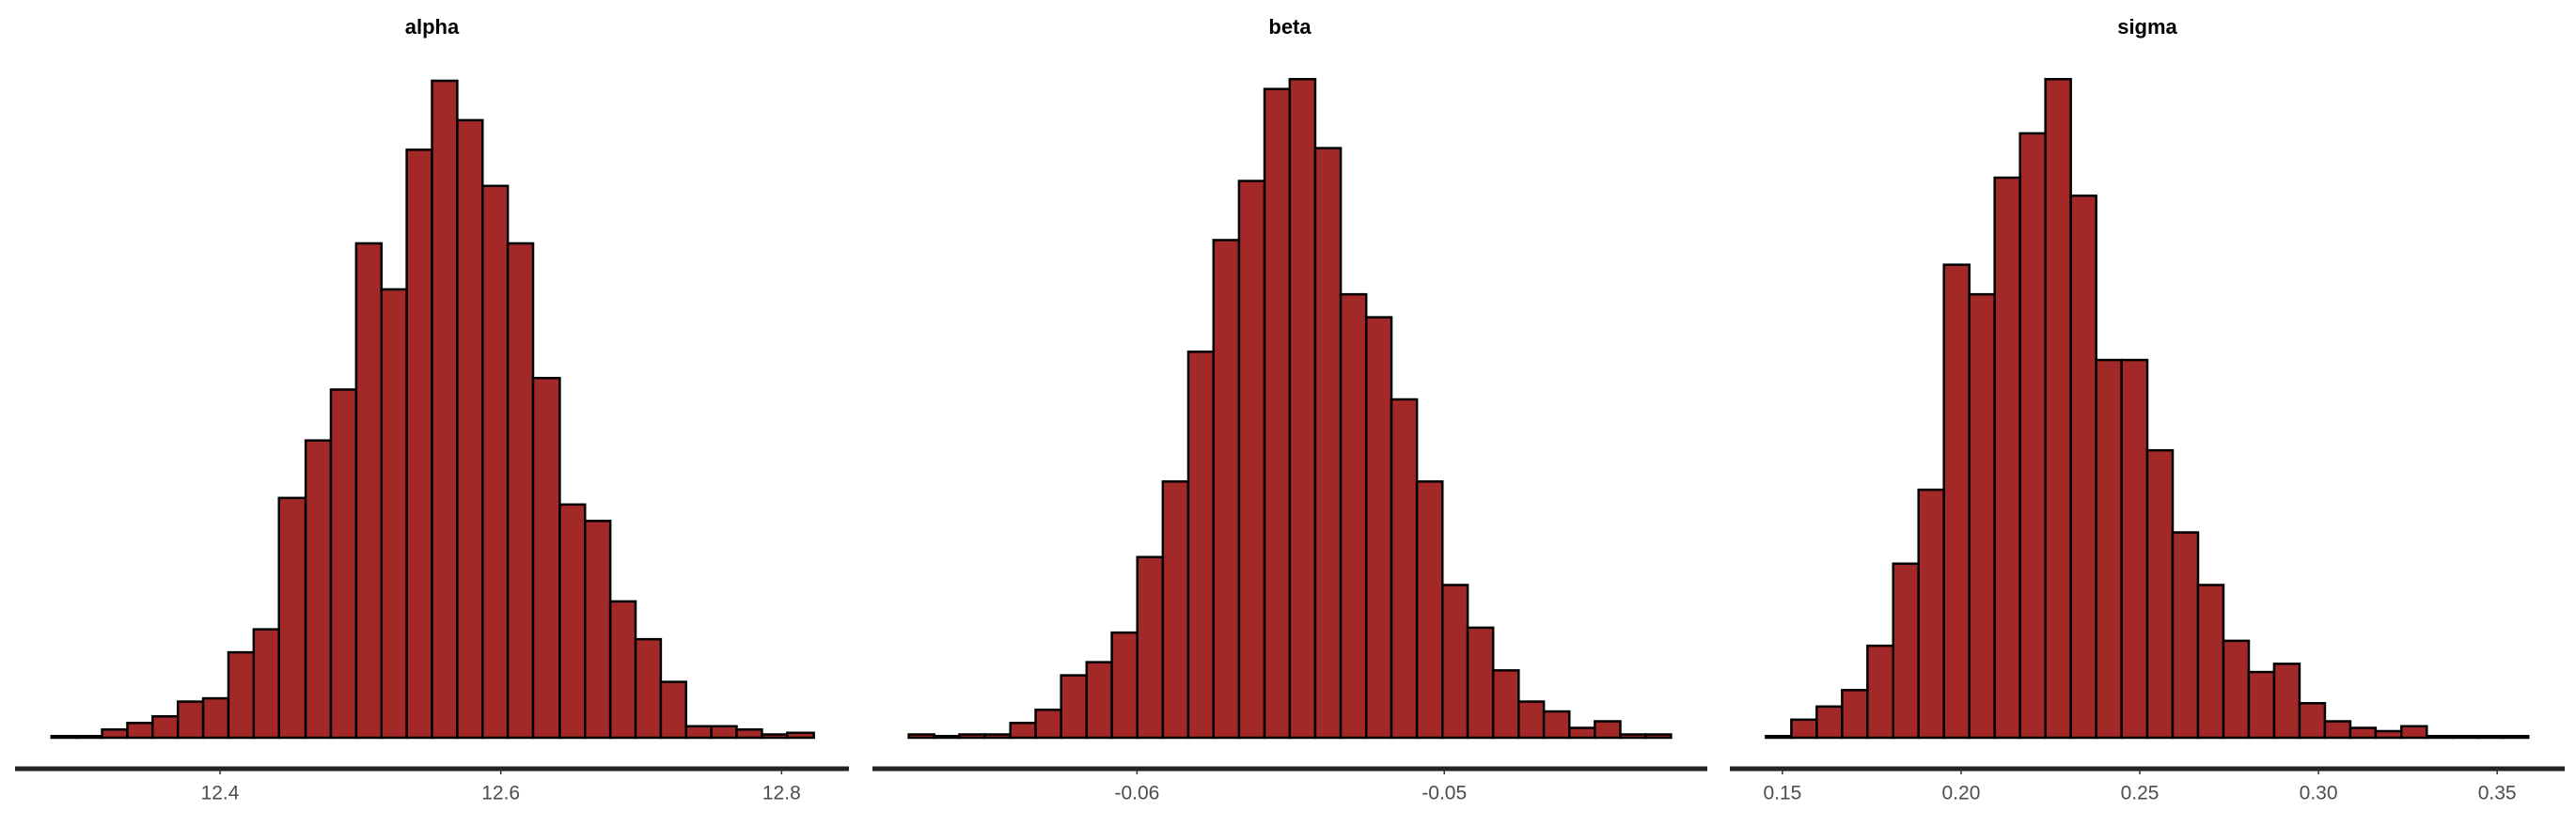  Describe the element at coordinates (1290, 27) in the screenshot. I see `panel-title: beta` at that location.